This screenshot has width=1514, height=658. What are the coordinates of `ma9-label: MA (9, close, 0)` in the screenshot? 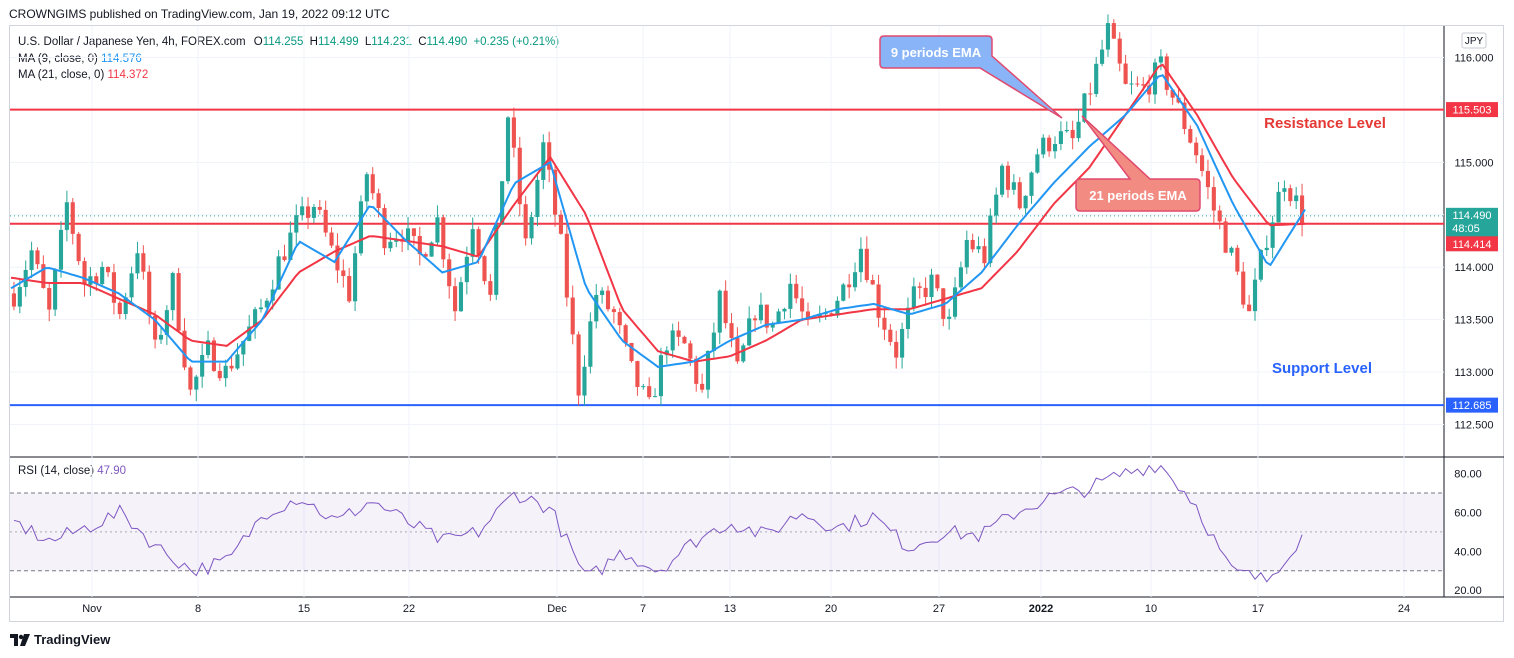 It's located at (58, 59).